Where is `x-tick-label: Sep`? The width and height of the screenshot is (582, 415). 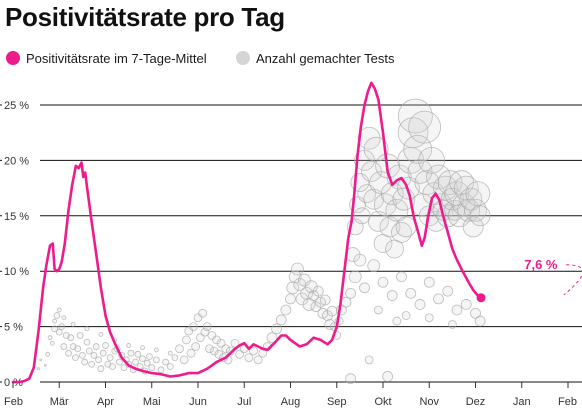
x-tick-label: Sep is located at coordinates (337, 402).